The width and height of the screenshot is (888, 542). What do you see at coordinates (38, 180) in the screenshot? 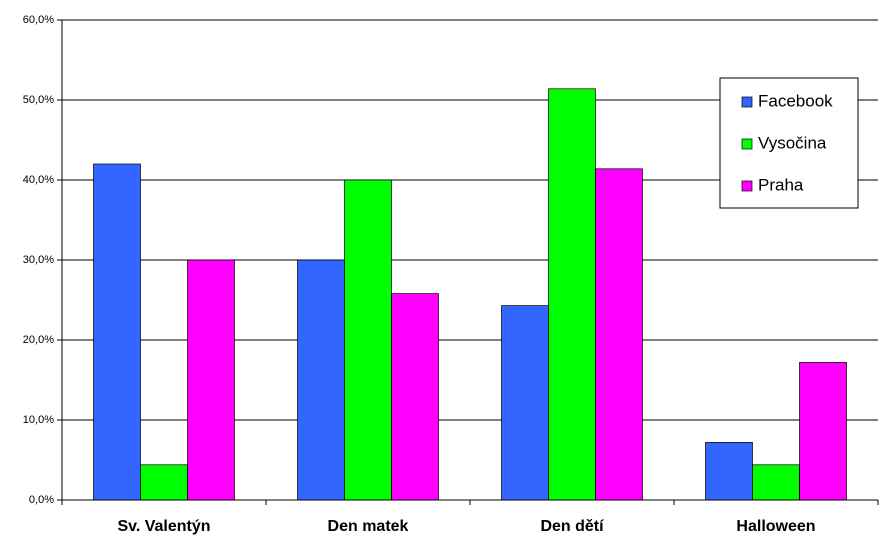
I see `y-tick-label: 40,0%` at bounding box center [38, 180].